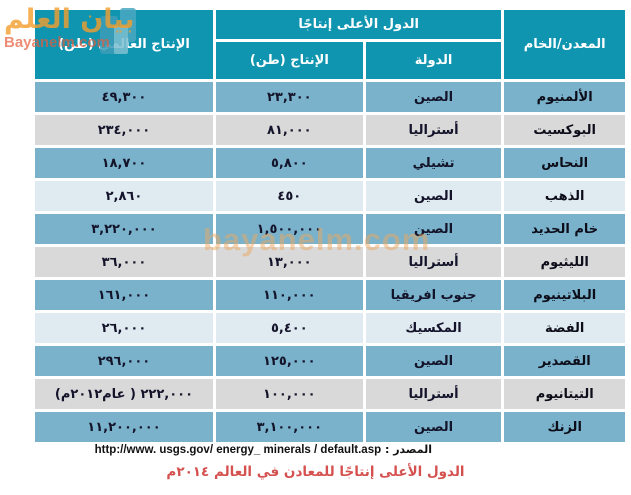  What do you see at coordinates (289, 295) in the screenshot?
I see `cell-production: ١١٠,٠٠٠` at bounding box center [289, 295].